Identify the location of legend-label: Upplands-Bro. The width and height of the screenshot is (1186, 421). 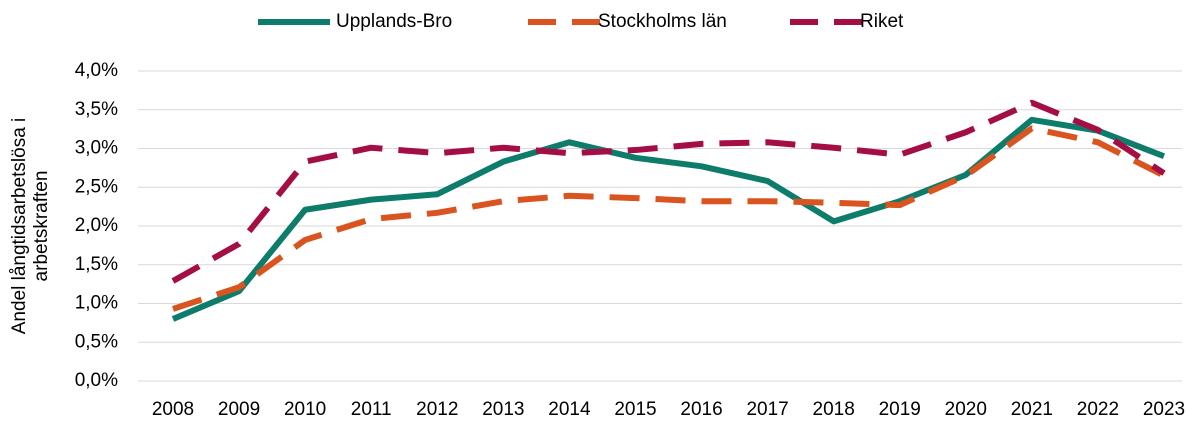
(394, 21).